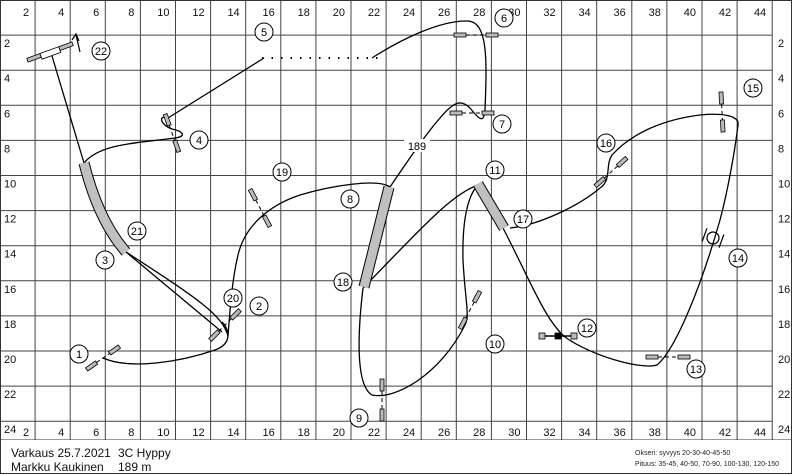 This screenshot has width=792, height=475. I want to click on y-tick-right: 18, so click(784, 325).